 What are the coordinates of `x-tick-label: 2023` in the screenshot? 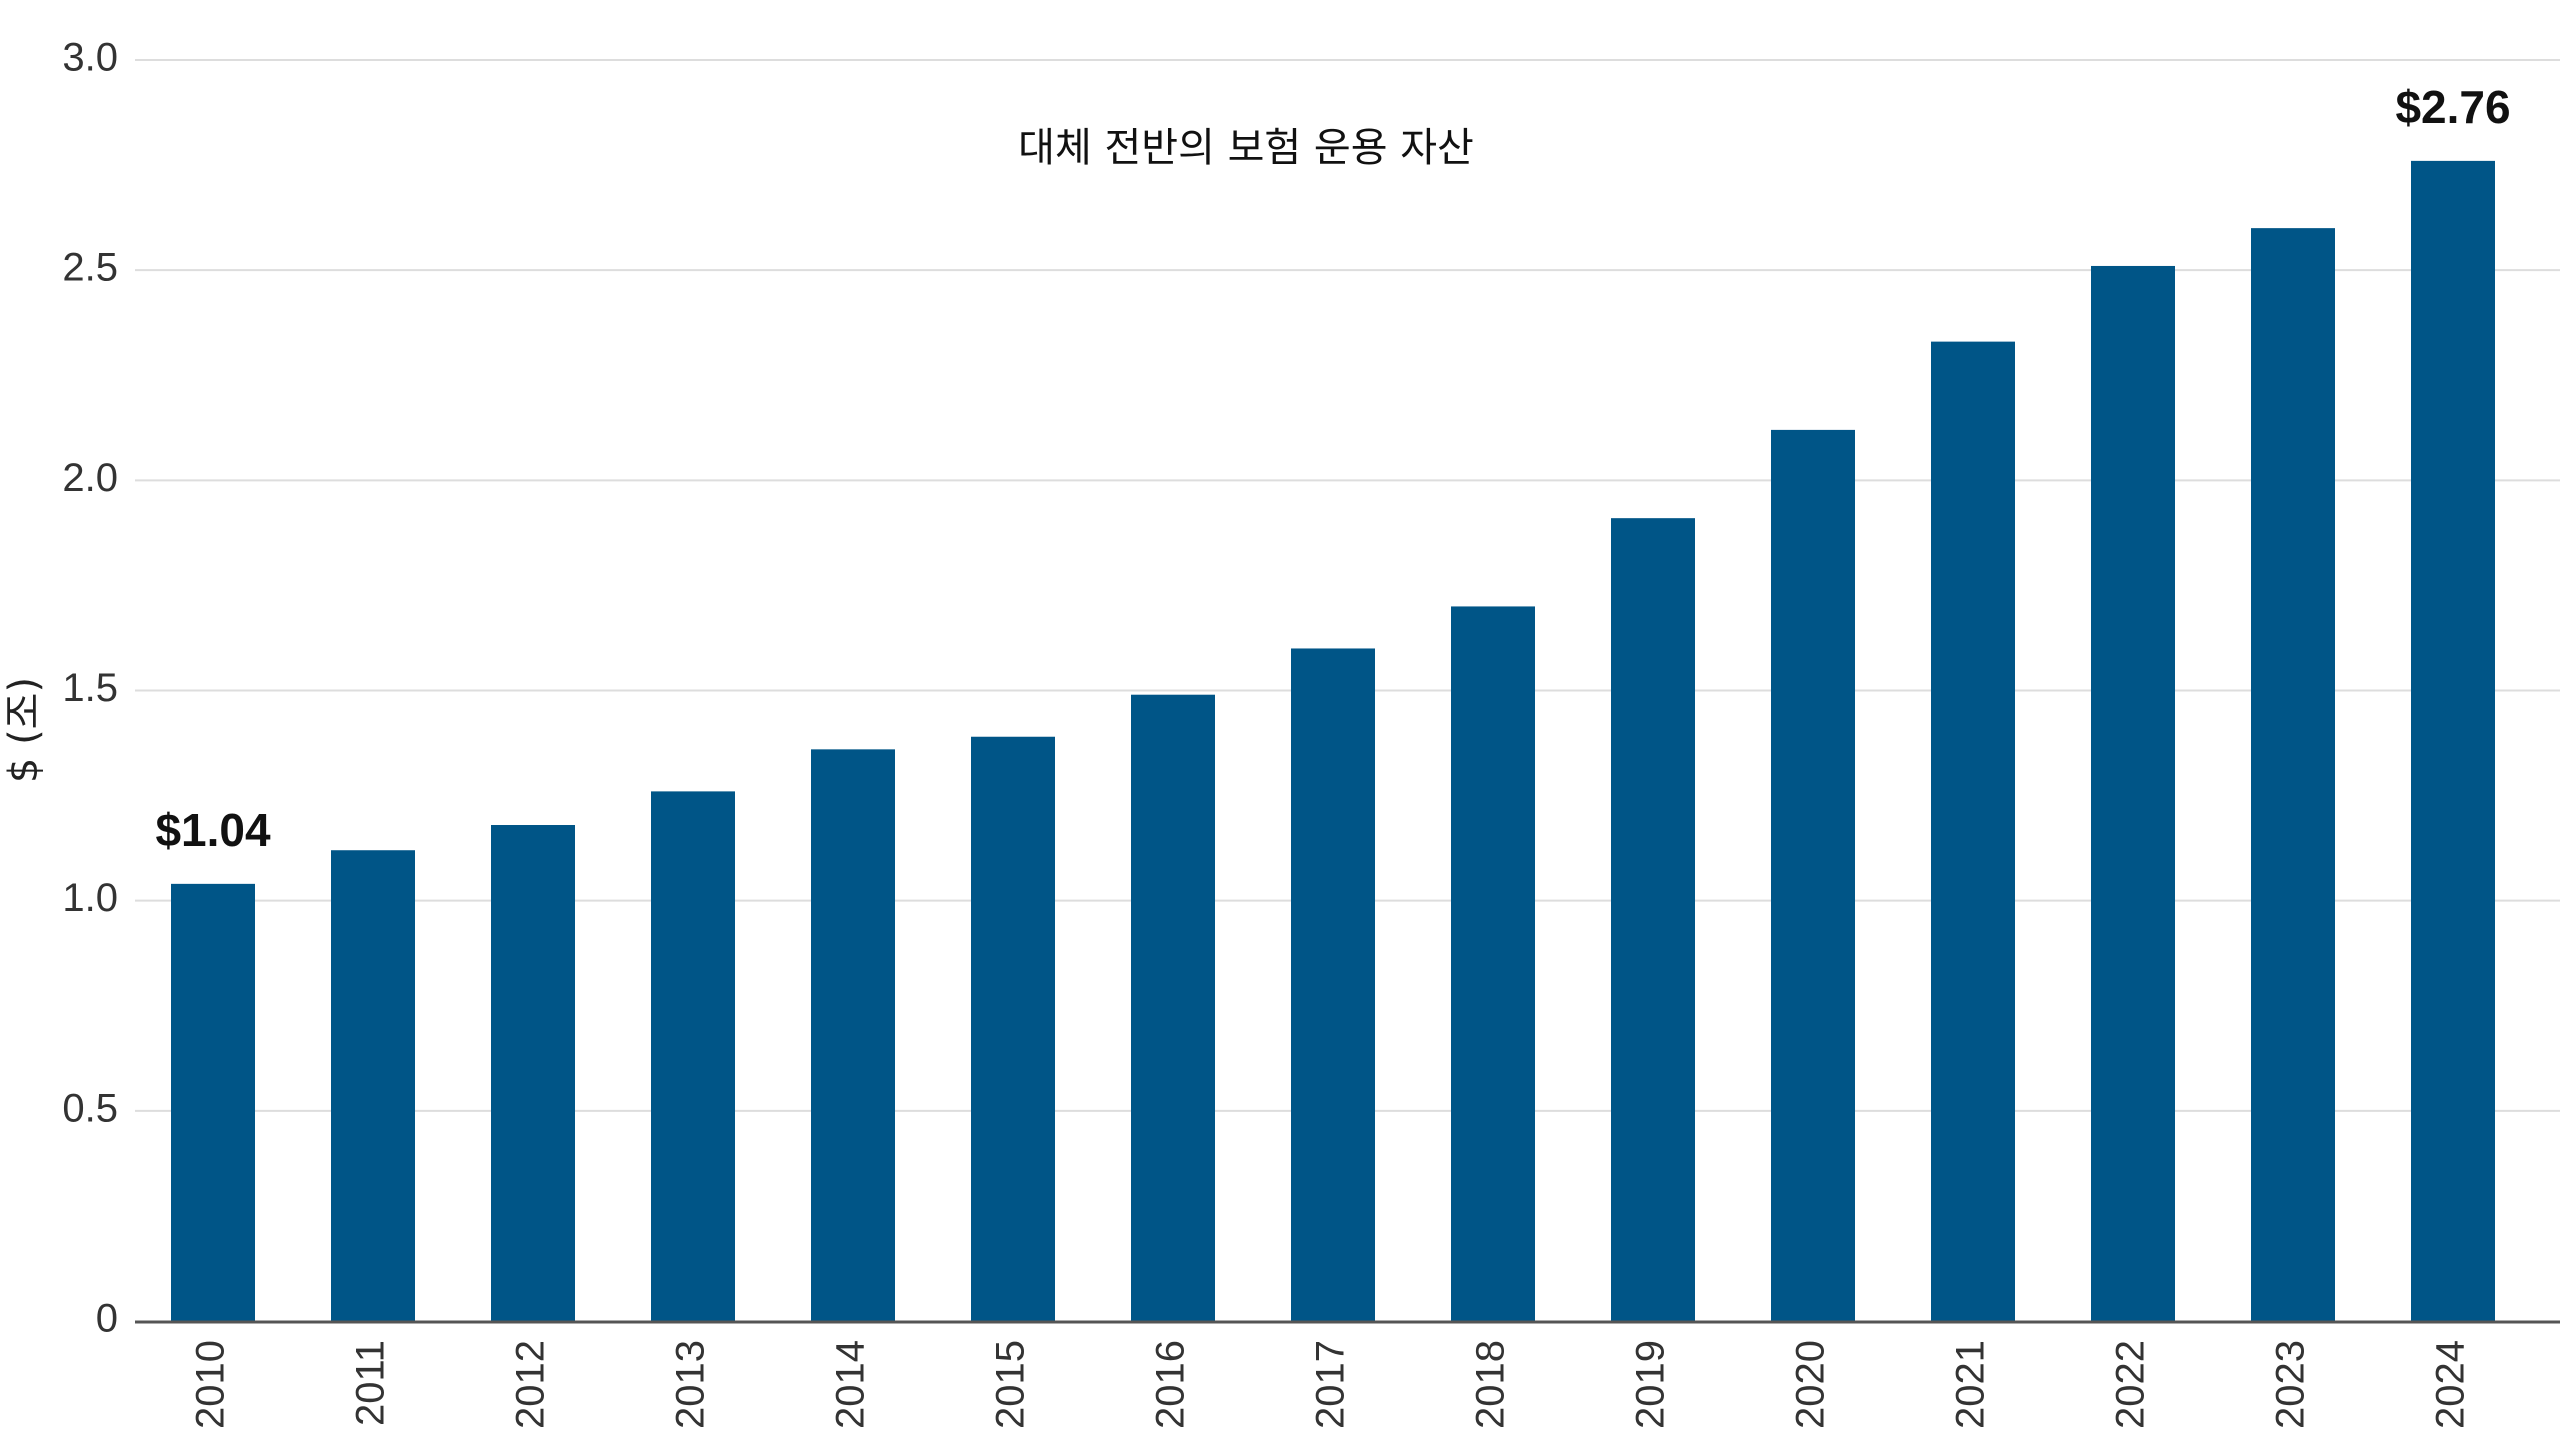 It's located at (2291, 1384).